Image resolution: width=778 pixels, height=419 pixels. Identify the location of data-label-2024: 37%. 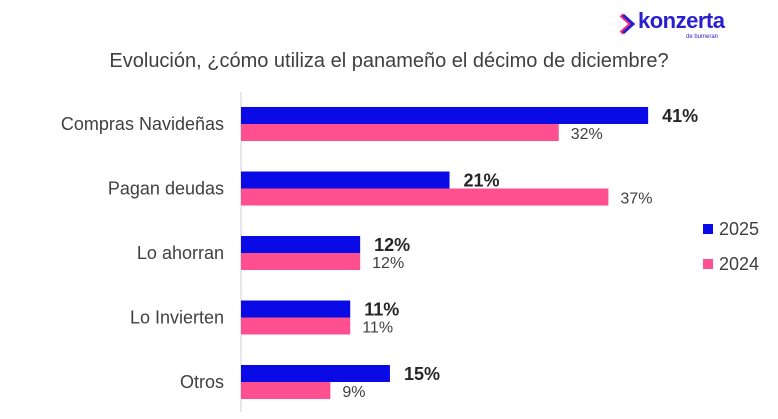
(636, 199).